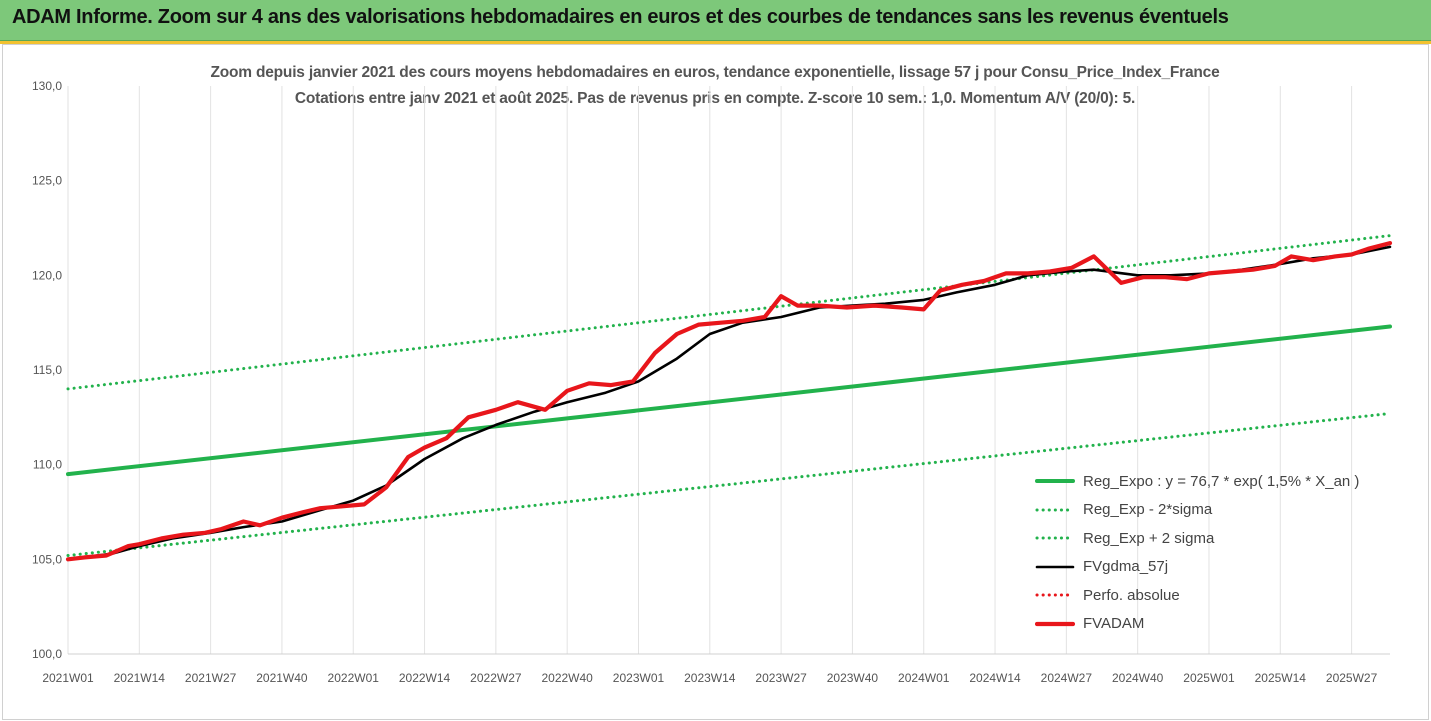 This screenshot has height=721, width=1431. What do you see at coordinates (715, 42) in the screenshot?
I see `header-divider` at bounding box center [715, 42].